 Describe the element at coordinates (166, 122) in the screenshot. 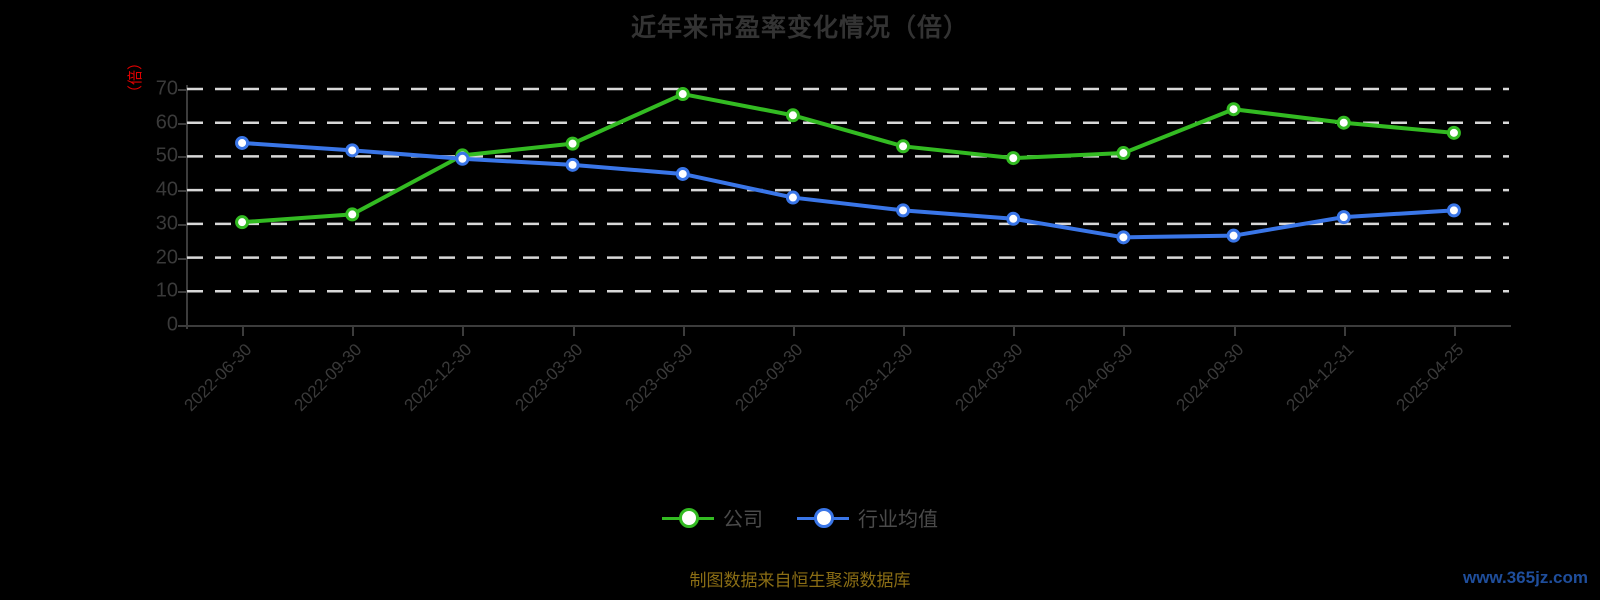

I see `y-axis-tick-label: 60` at that location.